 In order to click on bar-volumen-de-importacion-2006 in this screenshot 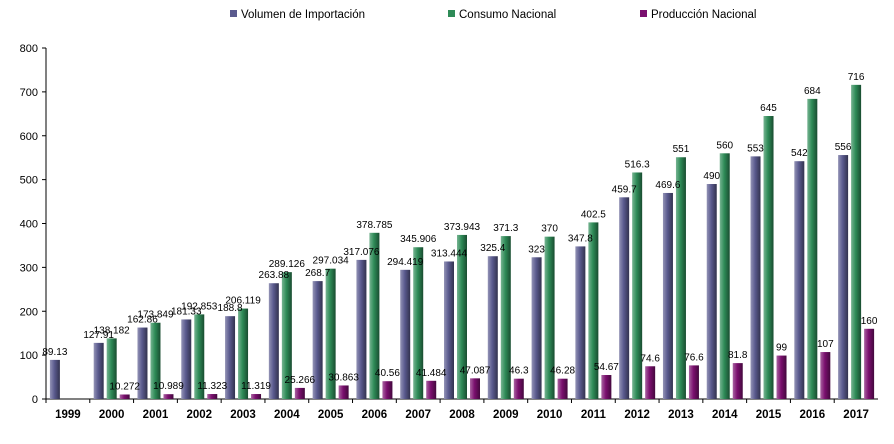, I will do `click(361, 329)`.